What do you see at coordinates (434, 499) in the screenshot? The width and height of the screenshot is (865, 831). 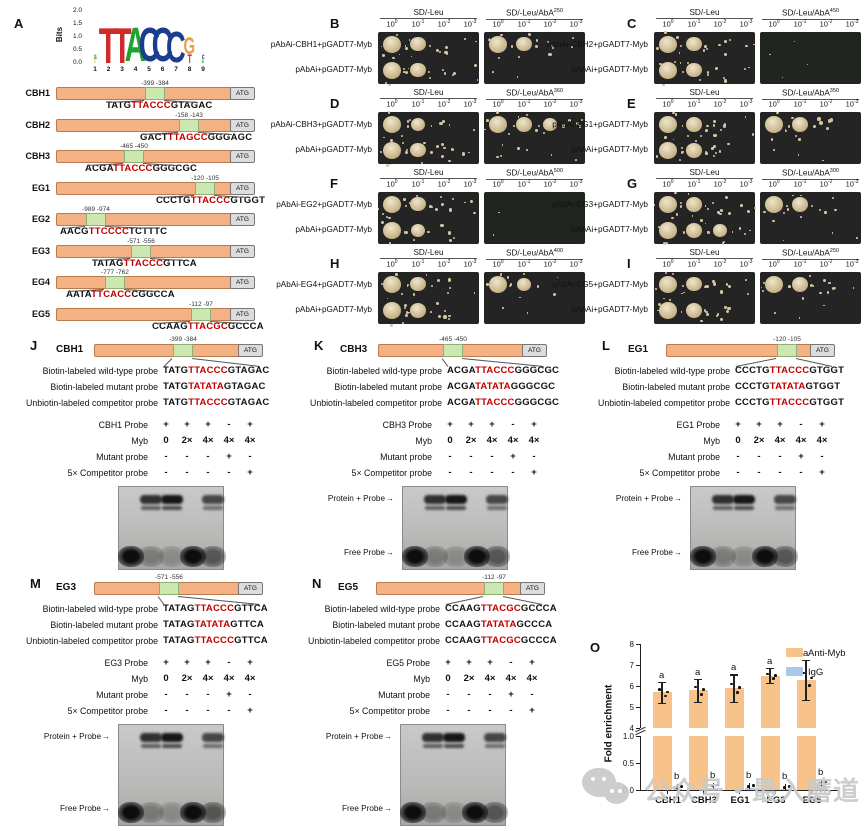 I see `shift-band` at bounding box center [434, 499].